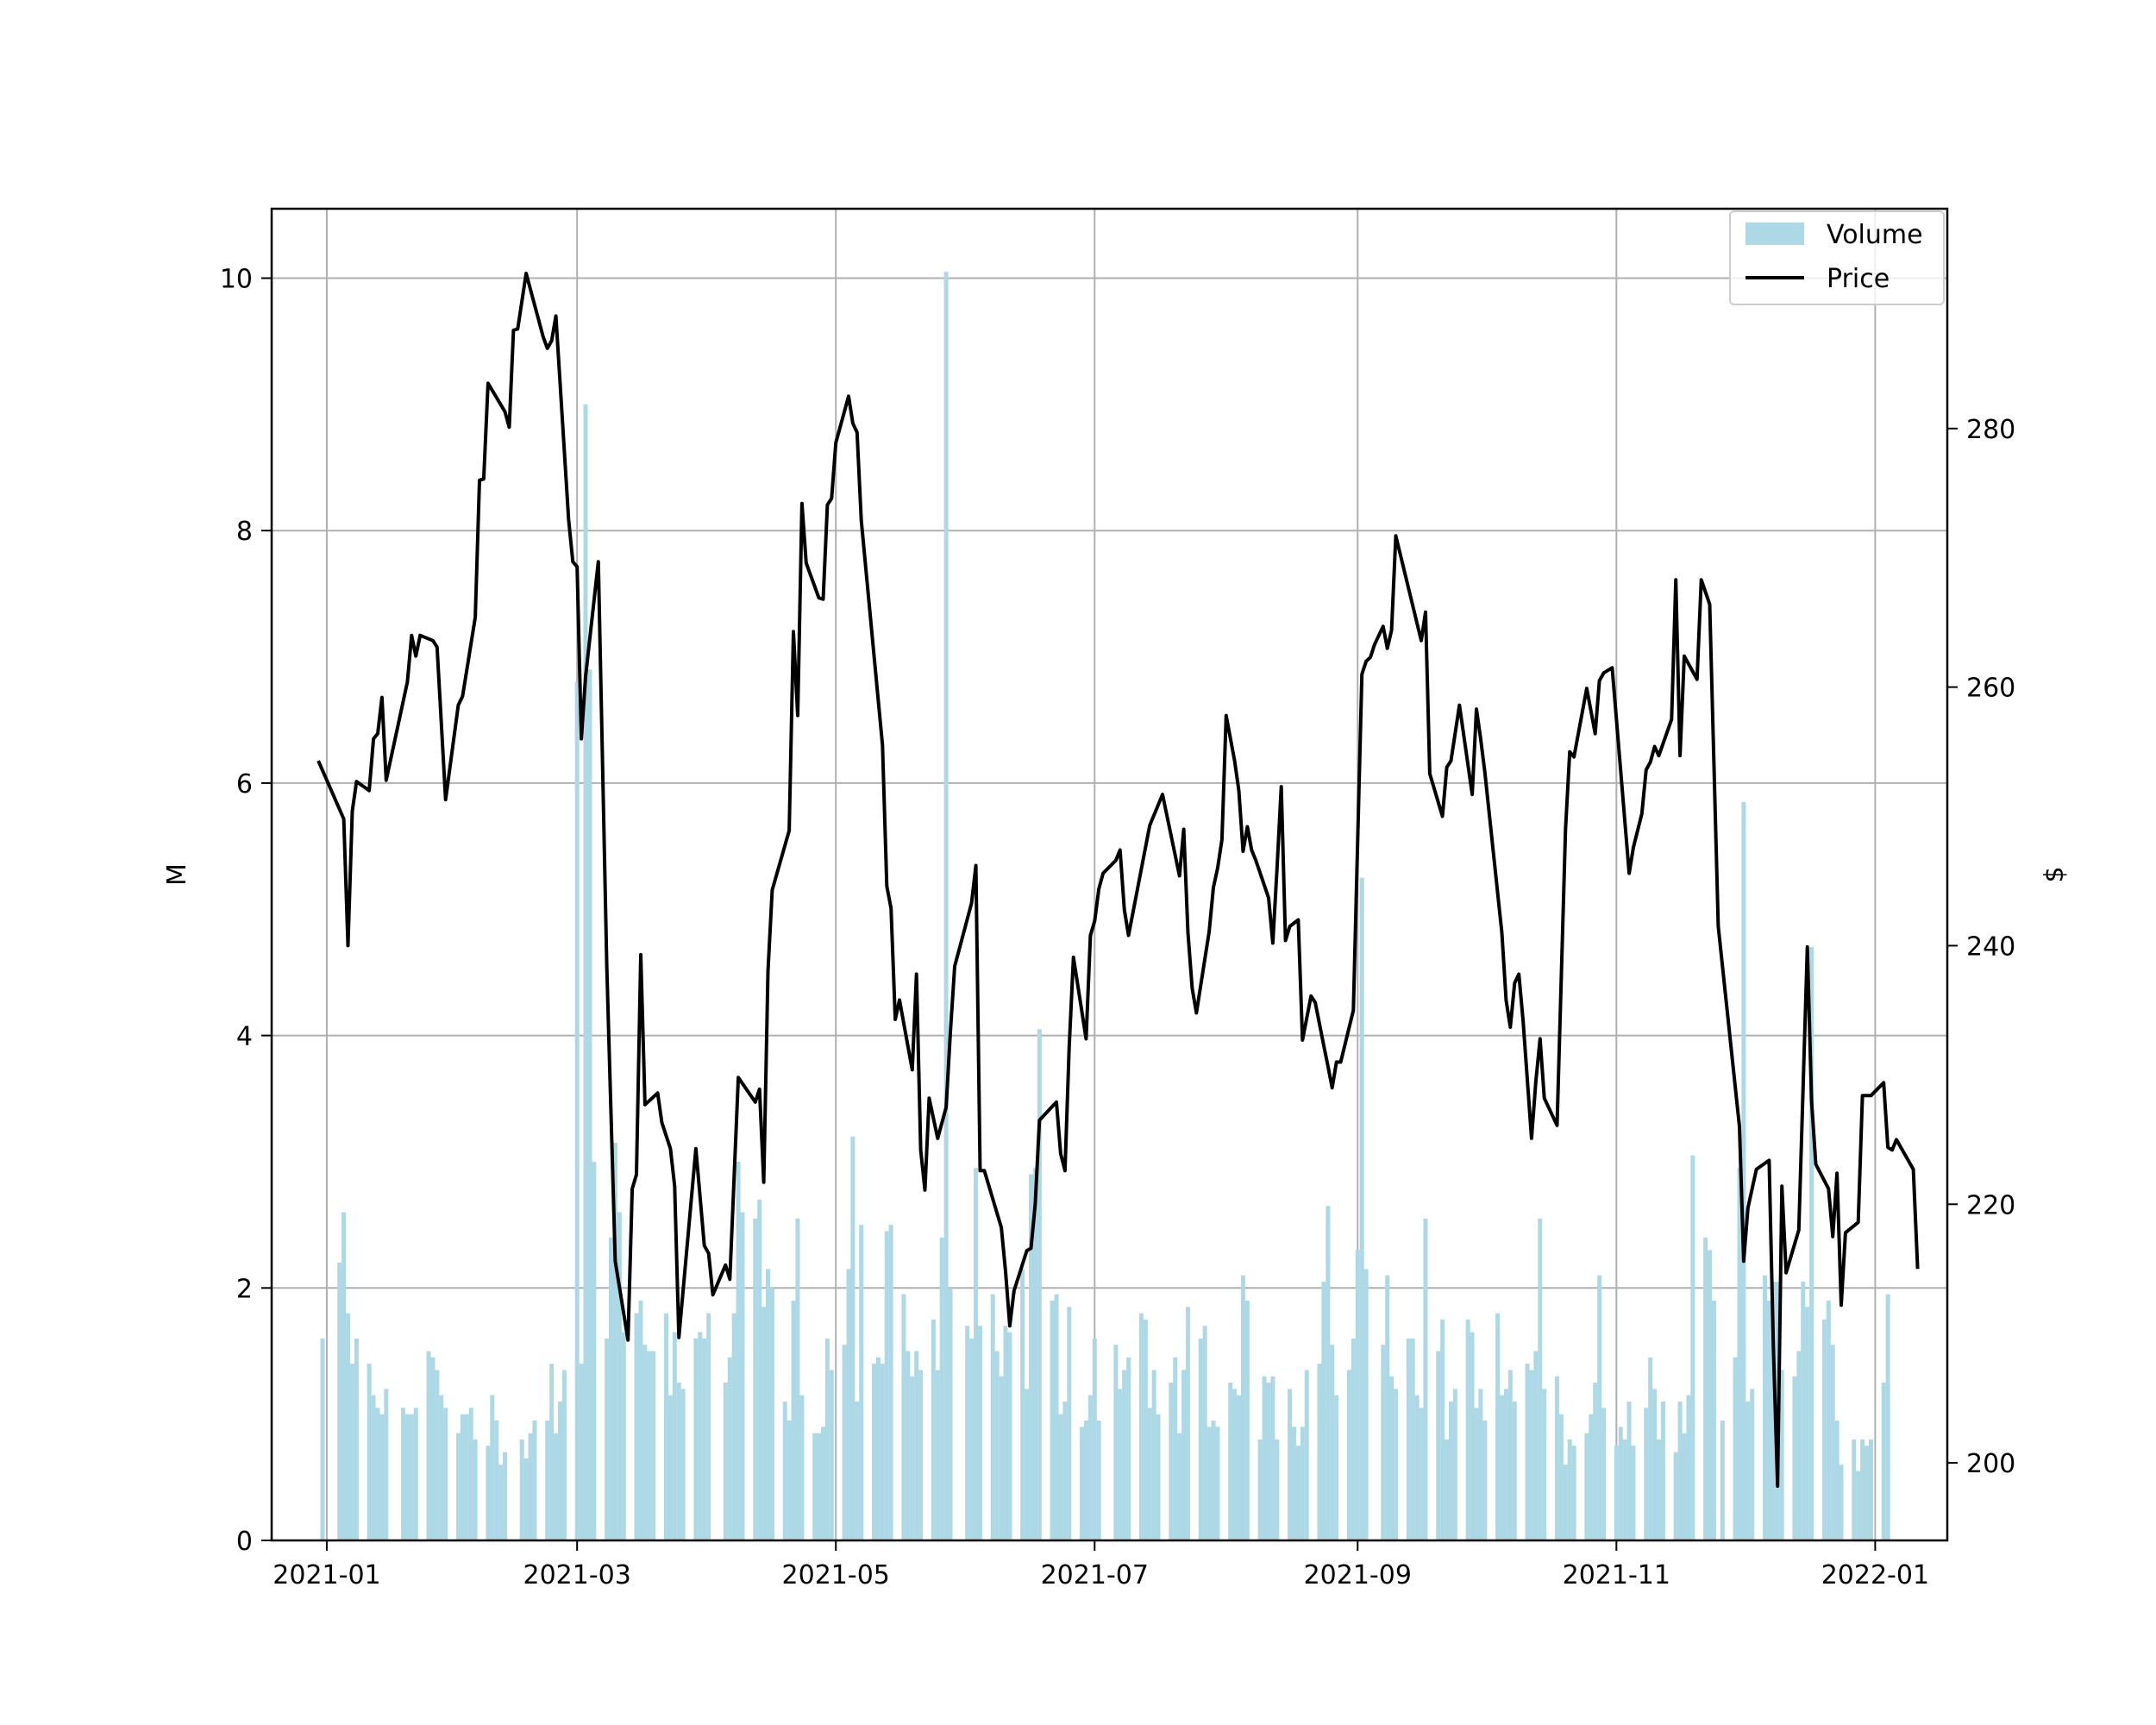 This screenshot has height=1725, width=2156. What do you see at coordinates (236, 279) in the screenshot?
I see `y-tick-label: 10` at bounding box center [236, 279].